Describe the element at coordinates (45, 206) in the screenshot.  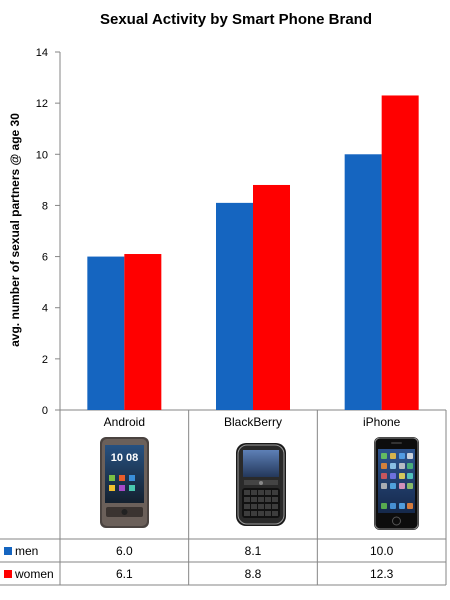
I see `y-tick-label: 8` at that location.